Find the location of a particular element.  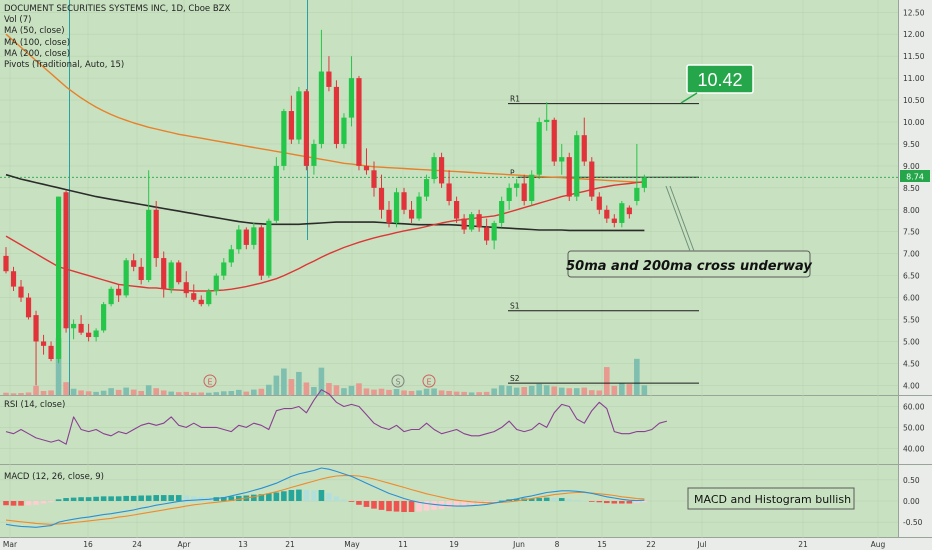

time-tick-label: Apr is located at coordinates (185, 544).